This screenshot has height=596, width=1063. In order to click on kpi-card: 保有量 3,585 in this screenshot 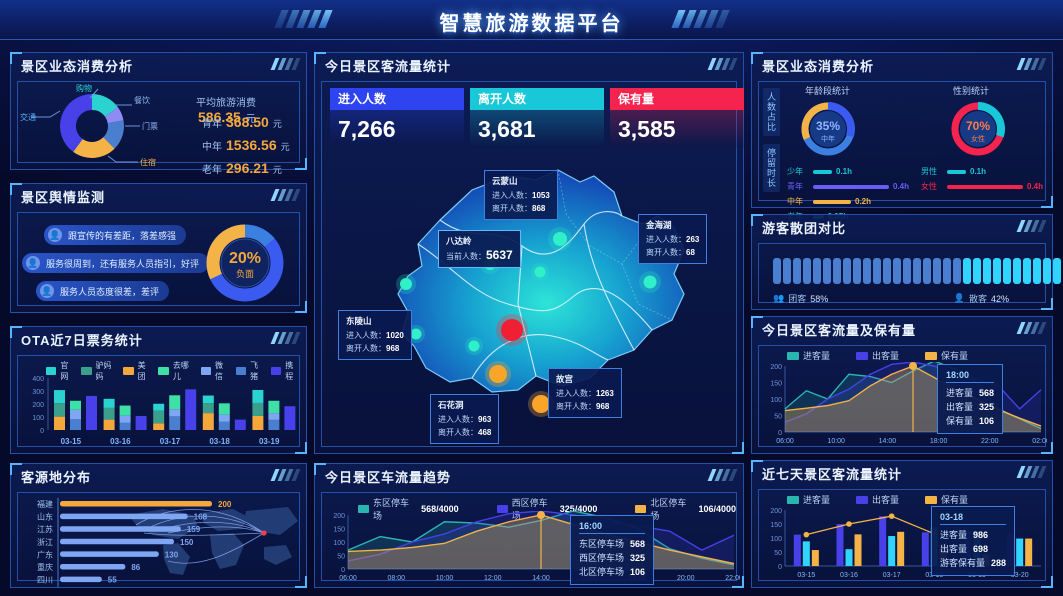, I will do `click(677, 118)`.